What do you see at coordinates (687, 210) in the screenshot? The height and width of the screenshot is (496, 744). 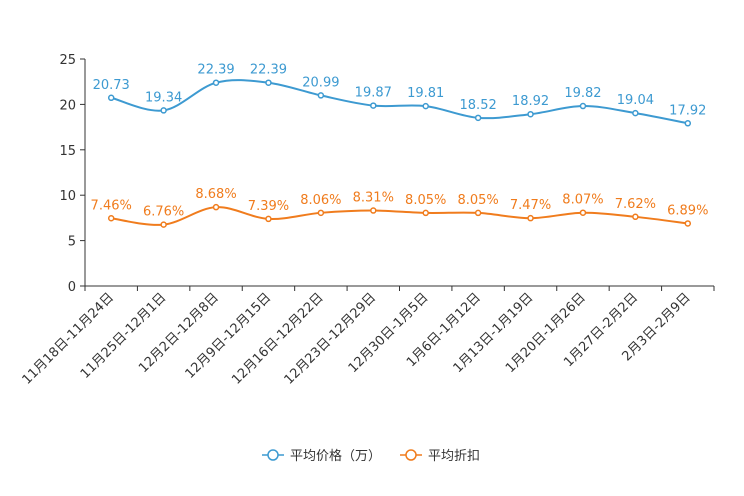 I see `data-label: 6.89%` at bounding box center [687, 210].